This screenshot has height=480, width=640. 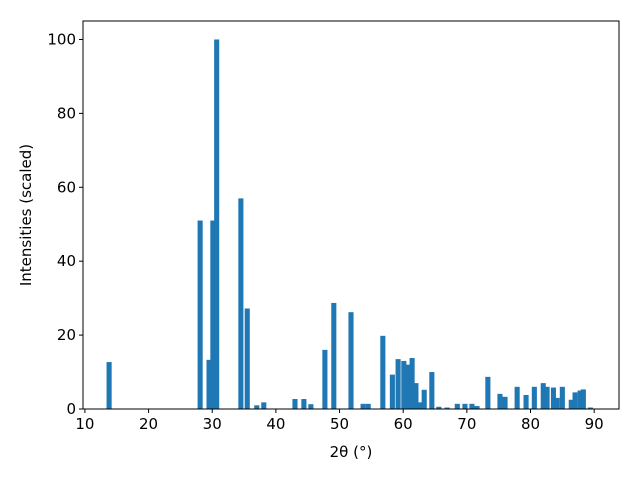 What do you see at coordinates (66, 113) in the screenshot?
I see `y-tick-label: 80` at bounding box center [66, 113].